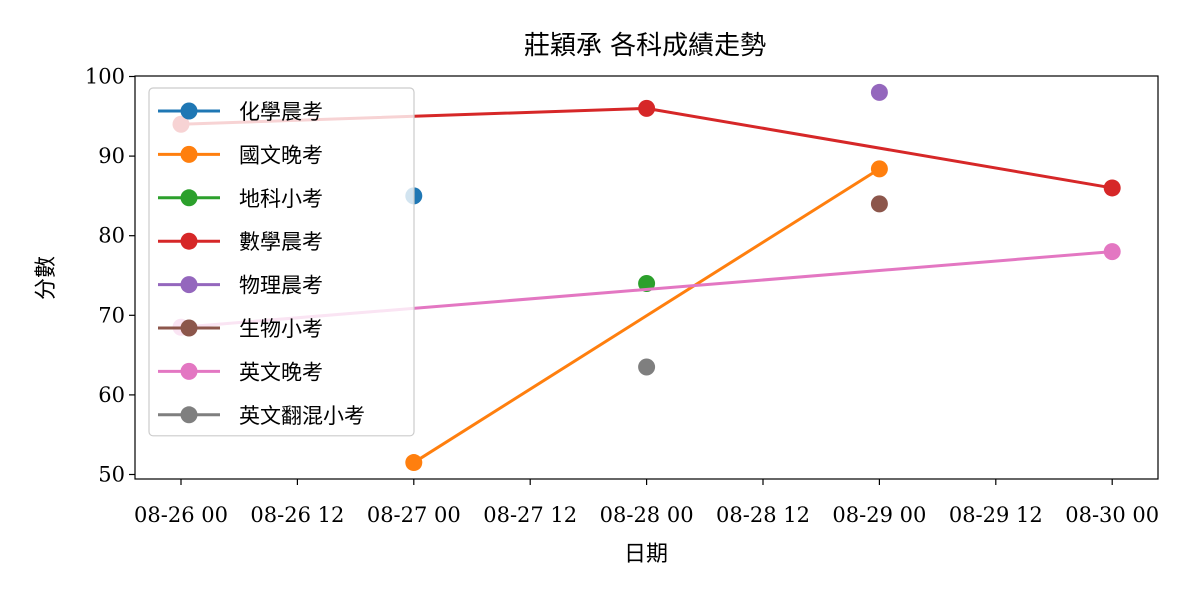  What do you see at coordinates (1112, 515) in the screenshot?
I see `x-tick-label: 08-30 00` at bounding box center [1112, 515].